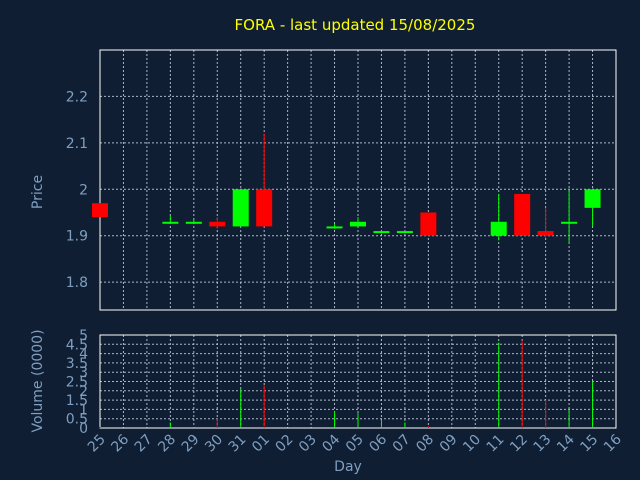  Describe the element at coordinates (38, 192) in the screenshot. I see `price-axis-label: Price` at that location.